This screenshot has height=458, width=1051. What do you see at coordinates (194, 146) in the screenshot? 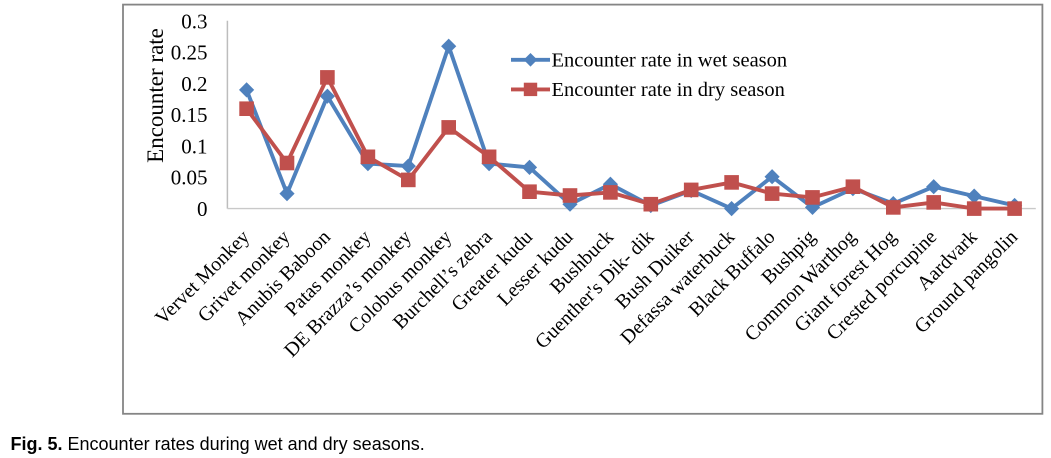
I see `svg-text: 0.1` at bounding box center [194, 146].